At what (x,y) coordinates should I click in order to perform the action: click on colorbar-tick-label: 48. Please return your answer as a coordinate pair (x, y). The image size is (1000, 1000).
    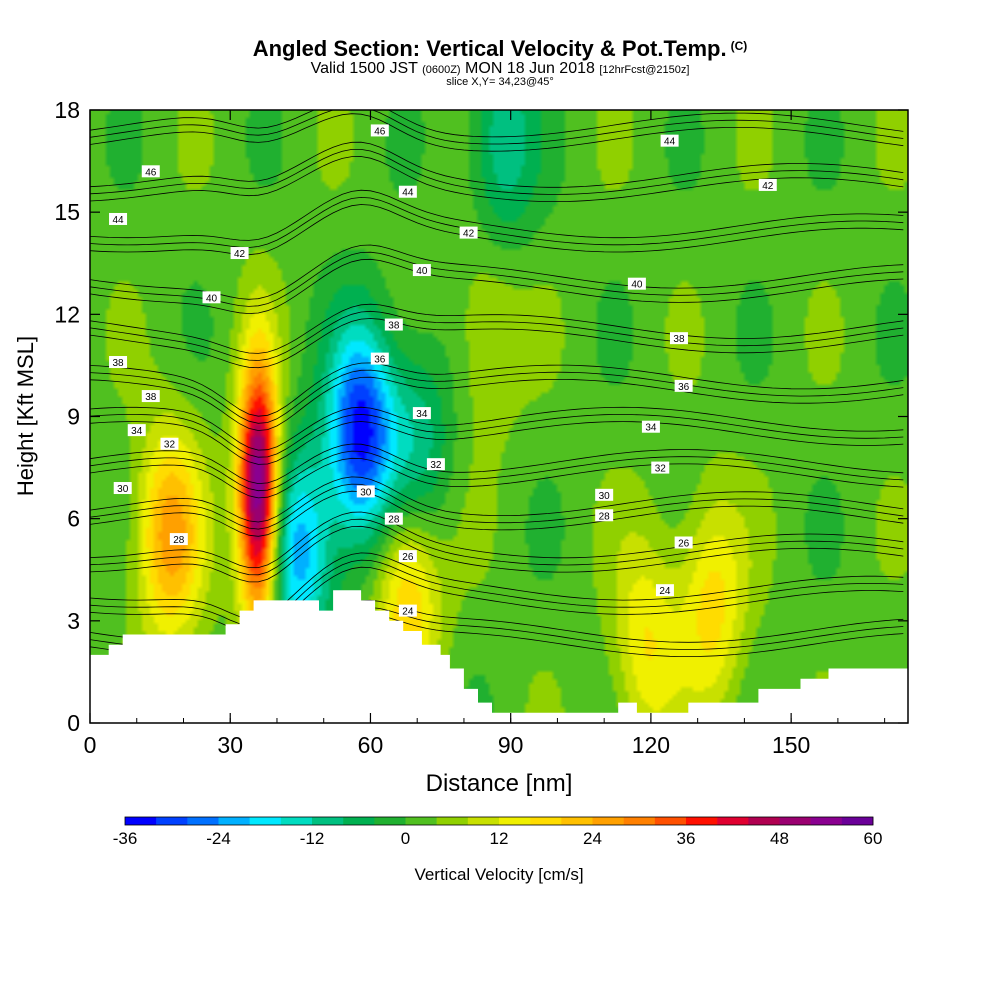
    Looking at the image, I should click on (779, 838).